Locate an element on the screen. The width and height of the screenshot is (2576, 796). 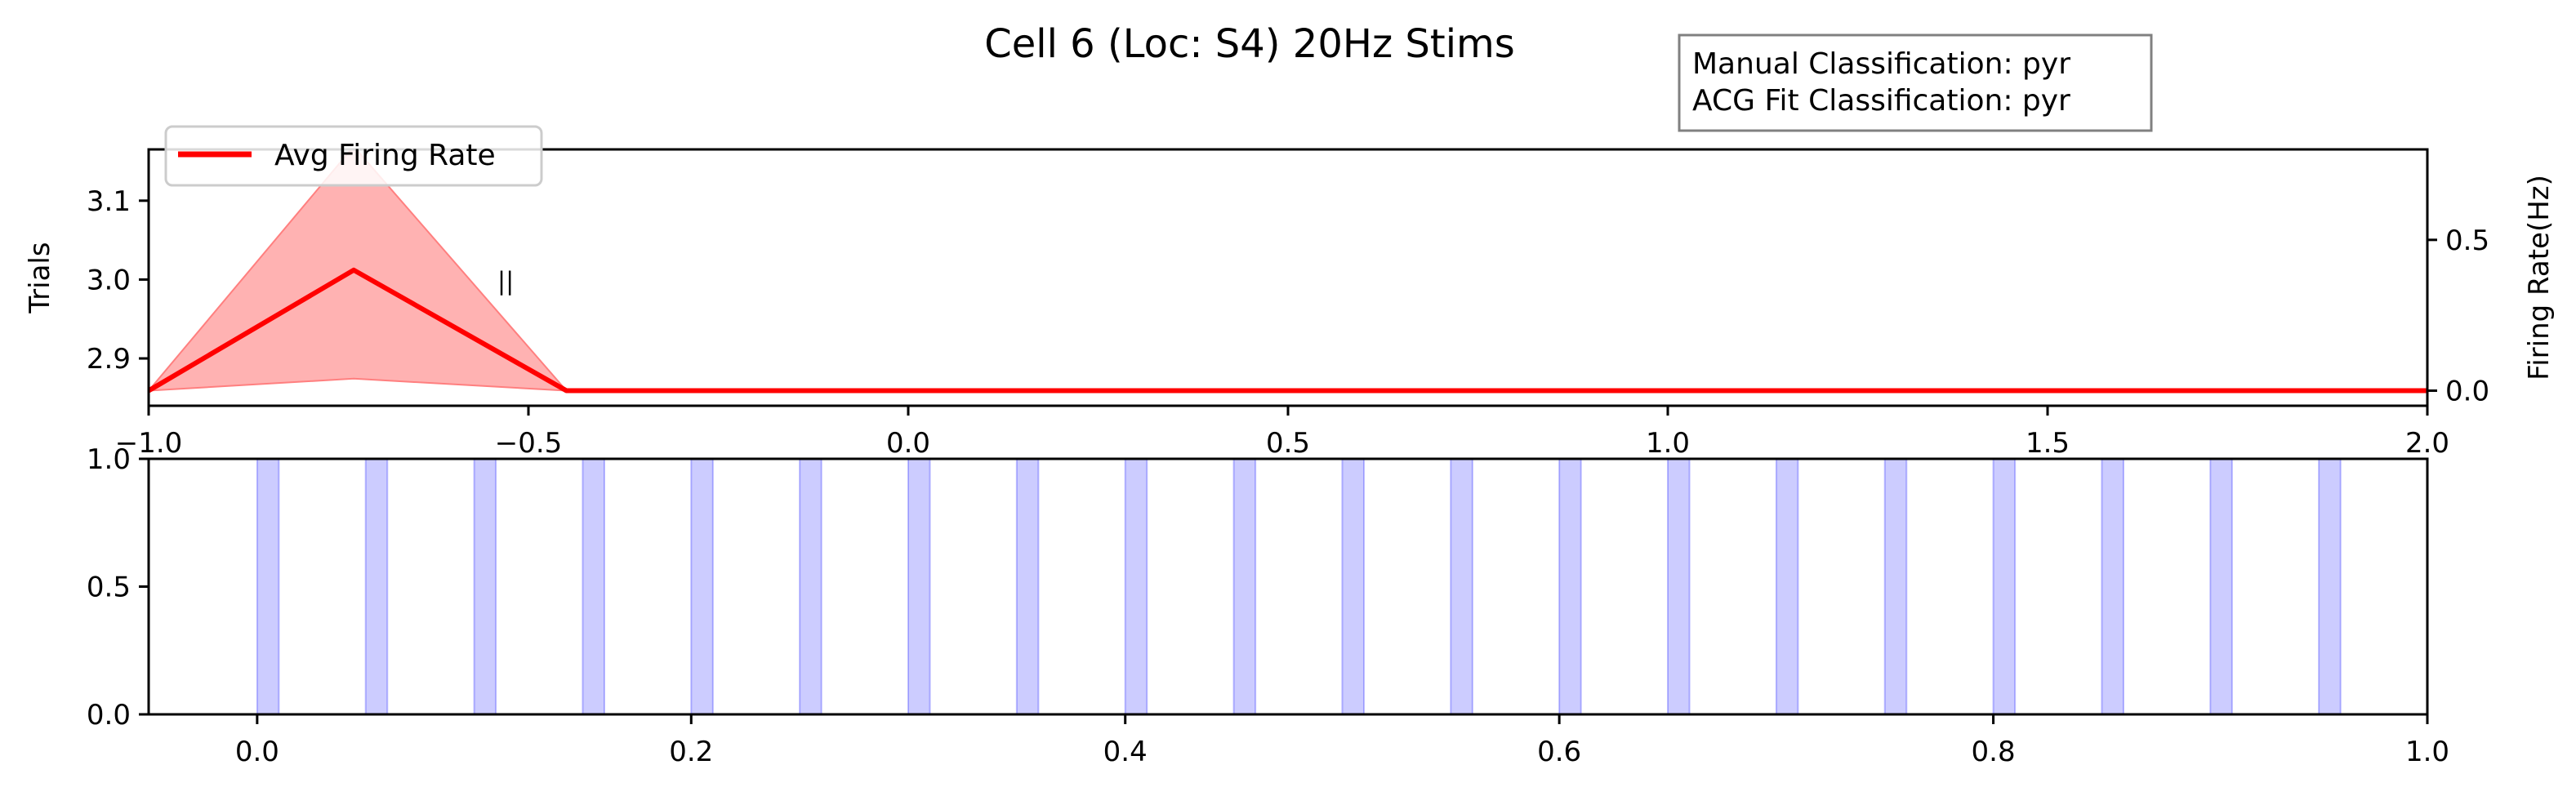
manual-classification-text: Manual Classification: pyr is located at coordinates (1881, 64).